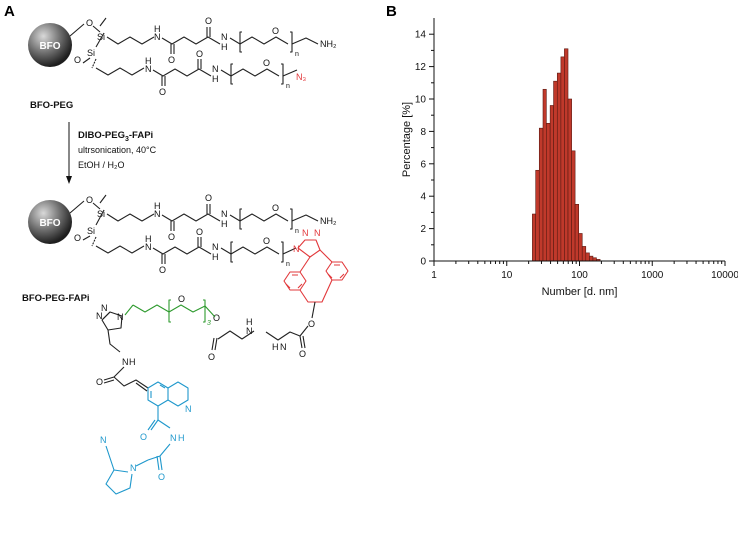 The width and height of the screenshot is (738, 555). I want to click on x-axis-label: Number [d. nm], so click(580, 292).